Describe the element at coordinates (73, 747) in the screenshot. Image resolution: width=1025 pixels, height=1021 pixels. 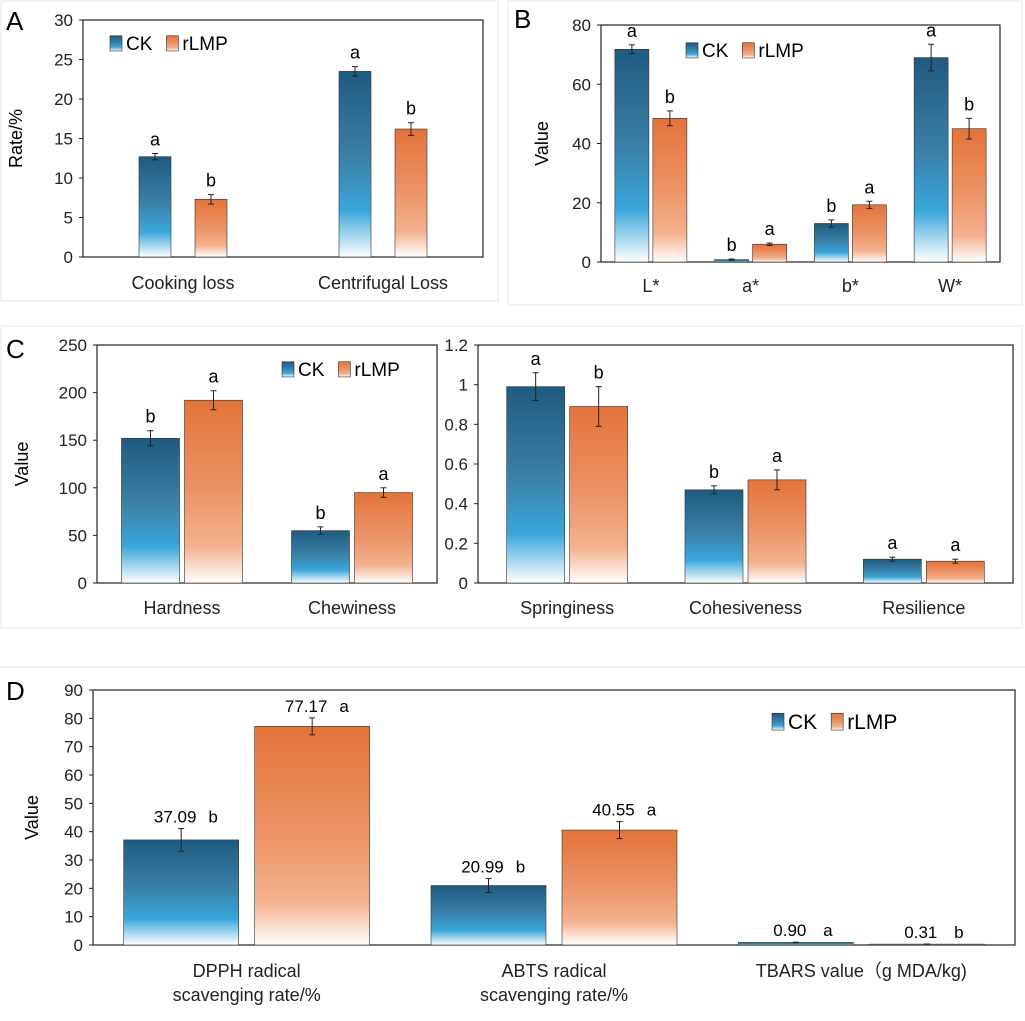
I see `y-tick-label: 70` at that location.